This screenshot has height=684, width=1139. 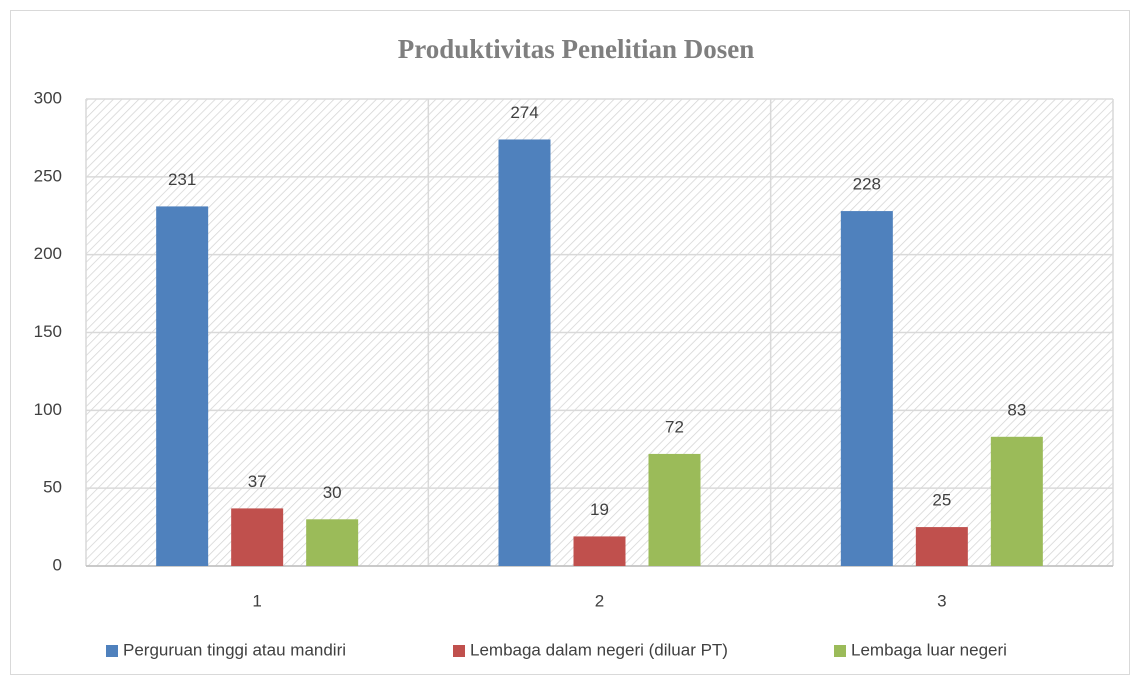 What do you see at coordinates (941, 500) in the screenshot?
I see `data-label: 25` at bounding box center [941, 500].